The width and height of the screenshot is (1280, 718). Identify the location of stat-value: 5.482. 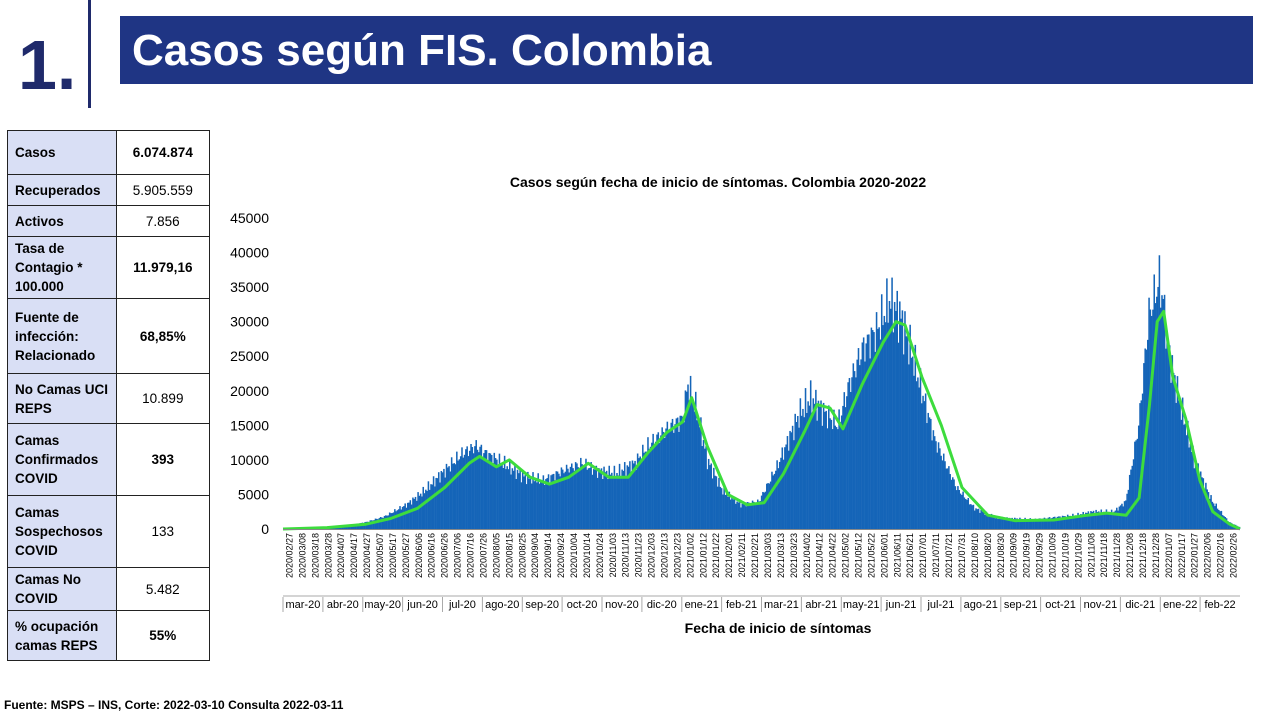
(163, 589).